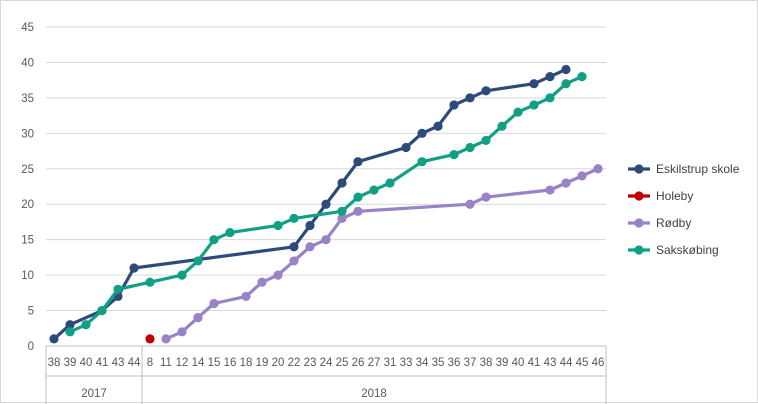  Describe the element at coordinates (470, 363) in the screenshot. I see `x-tick-label: 37` at that location.